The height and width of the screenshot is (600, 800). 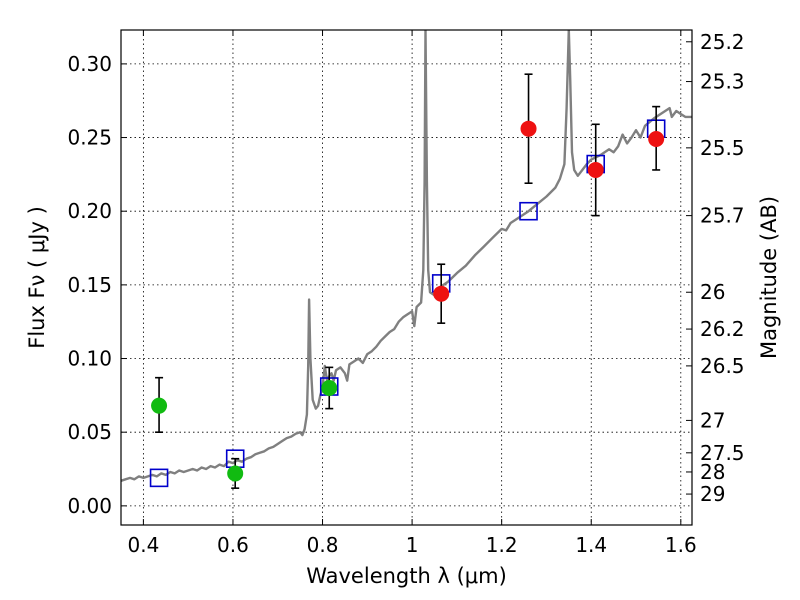 I want to click on x-tick-label: 1.4, so click(x=591, y=545).